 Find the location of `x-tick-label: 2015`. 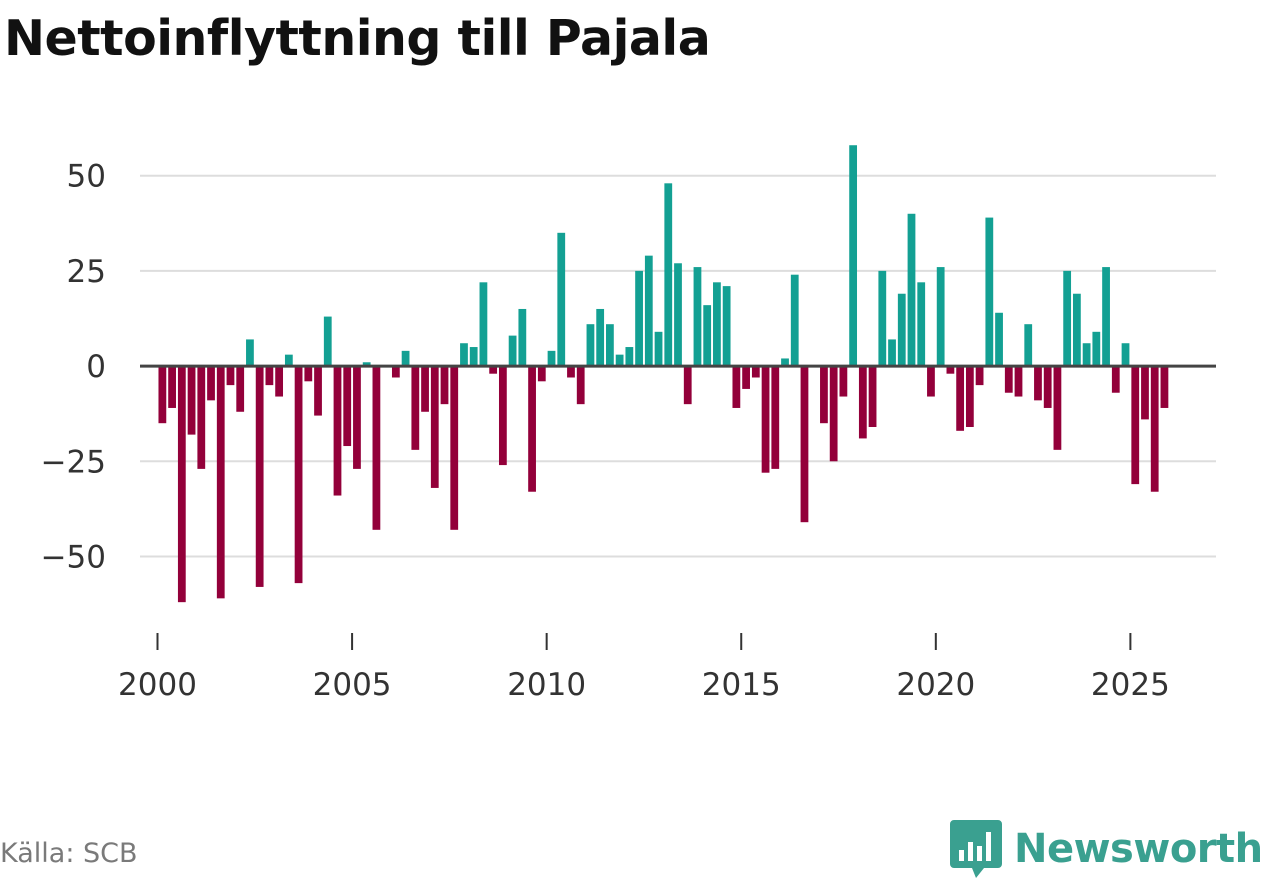

x-tick-label: 2015 is located at coordinates (741, 685).